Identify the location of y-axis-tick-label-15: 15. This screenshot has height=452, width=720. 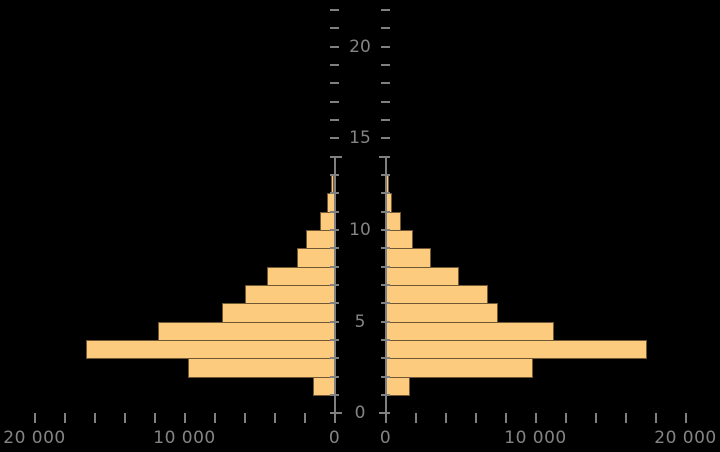
(360, 138).